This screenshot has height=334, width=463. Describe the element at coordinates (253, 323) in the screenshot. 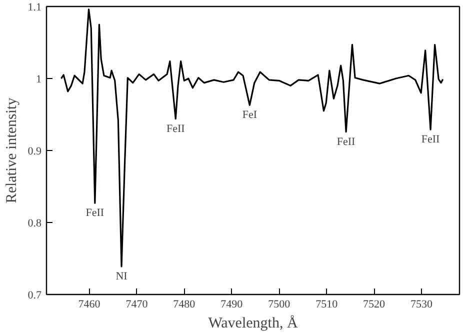

I see `x-axis-title: Wavelength, Å` at that location.